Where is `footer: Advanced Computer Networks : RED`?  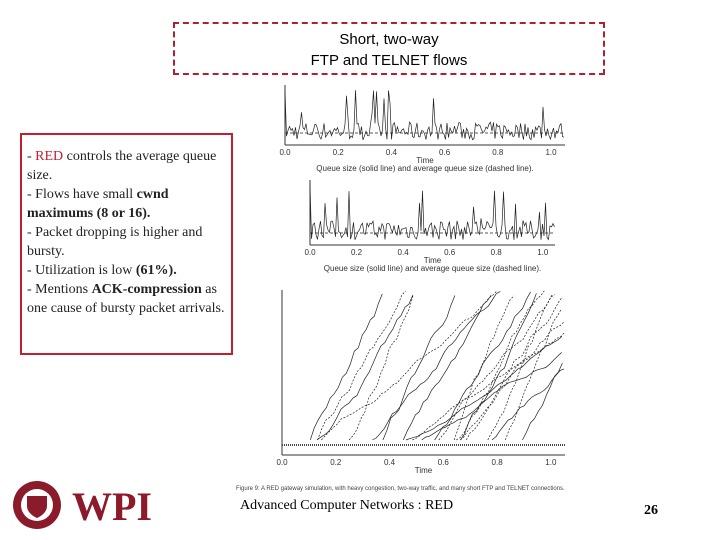 footer: Advanced Computer Networks : RED is located at coordinates (347, 505).